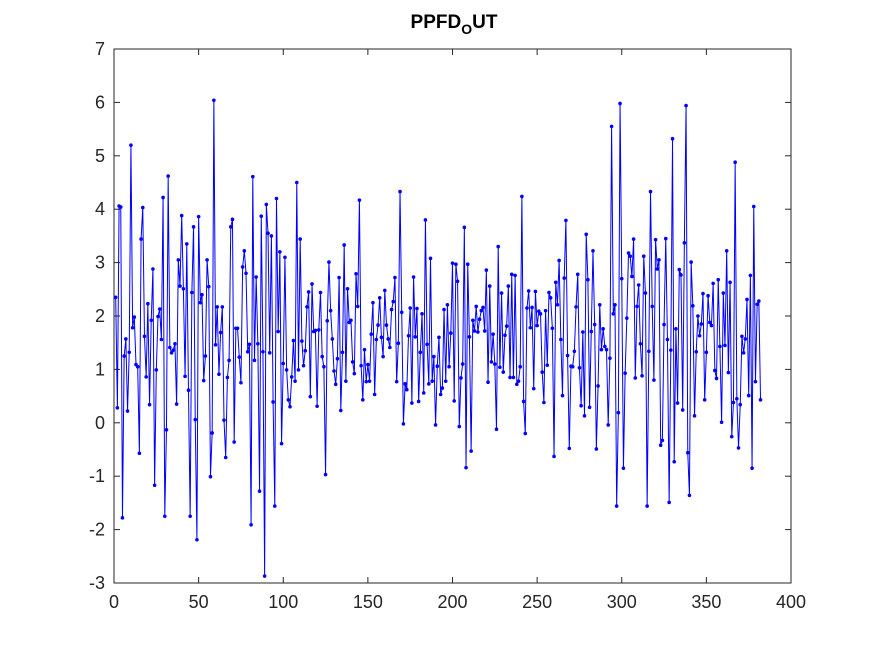  What do you see at coordinates (537, 602) in the screenshot?
I see `x-tick-label: 250` at bounding box center [537, 602].